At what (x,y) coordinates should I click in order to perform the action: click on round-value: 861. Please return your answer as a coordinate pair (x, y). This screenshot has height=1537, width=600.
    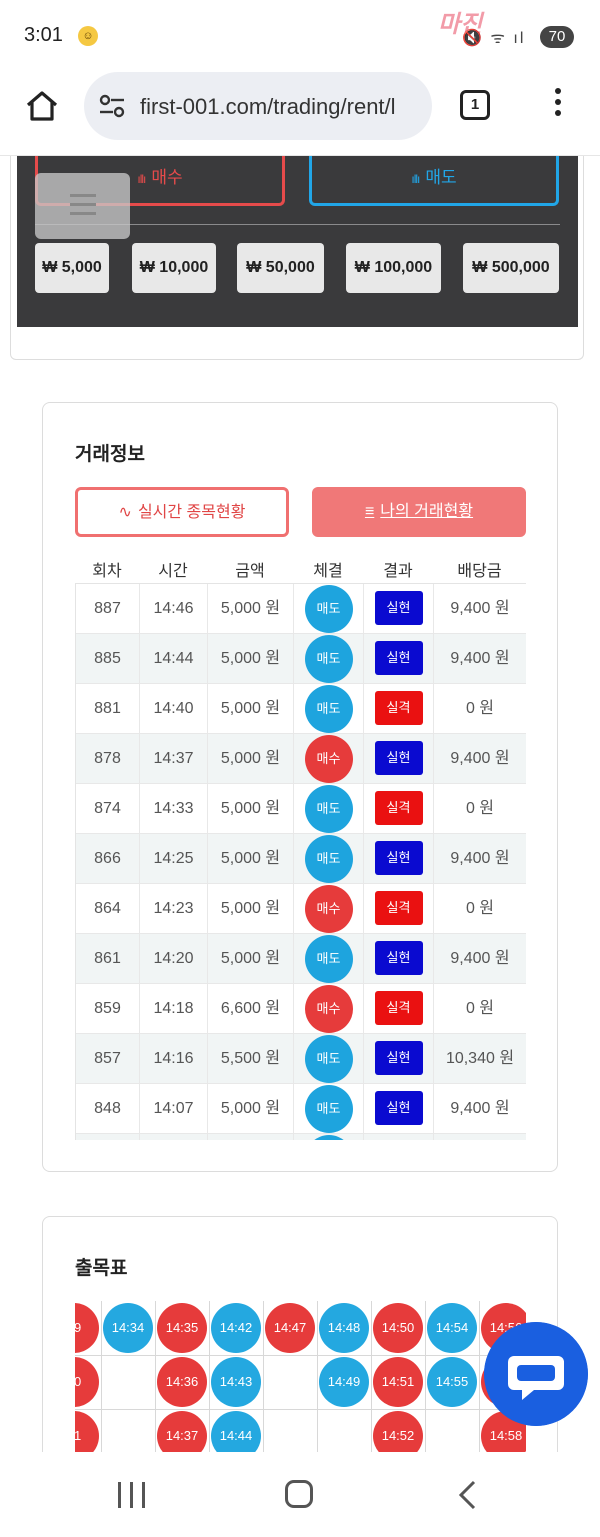
    Looking at the image, I should click on (107, 958).